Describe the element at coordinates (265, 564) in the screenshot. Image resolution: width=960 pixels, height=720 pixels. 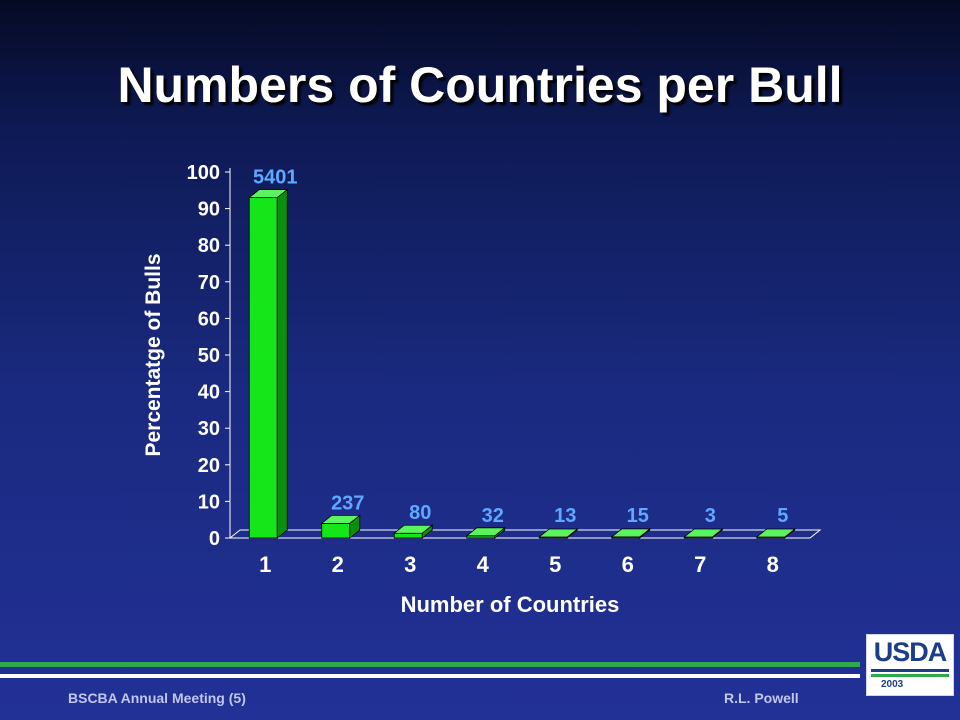
I see `x-tick-label: 1` at that location.